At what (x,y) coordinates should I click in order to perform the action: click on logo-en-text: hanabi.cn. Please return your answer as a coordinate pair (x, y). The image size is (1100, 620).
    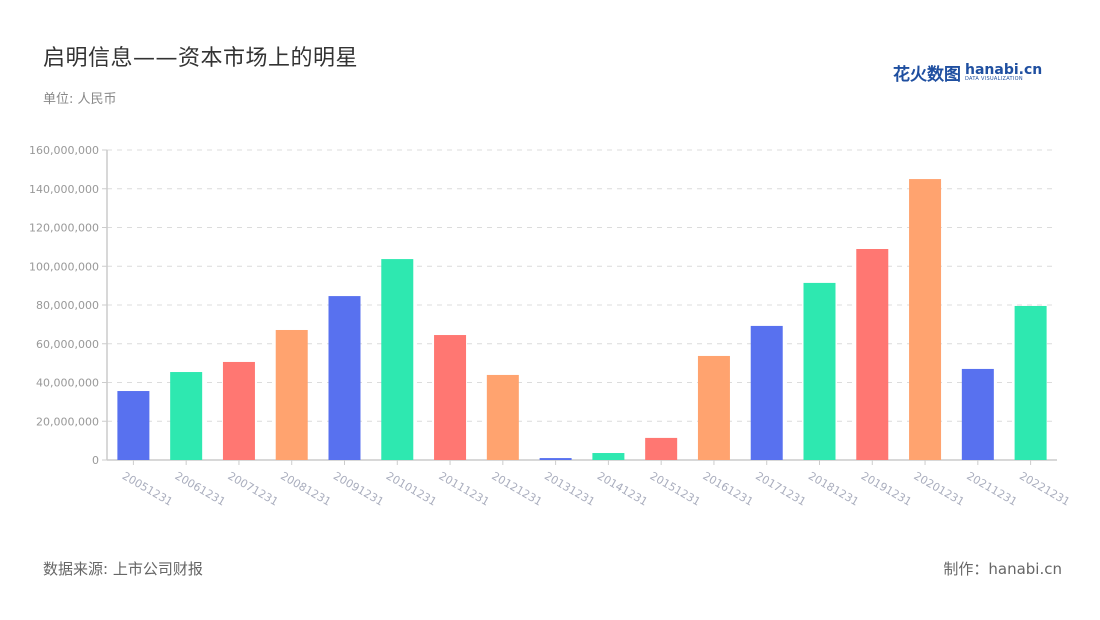
    Looking at the image, I should click on (1004, 70).